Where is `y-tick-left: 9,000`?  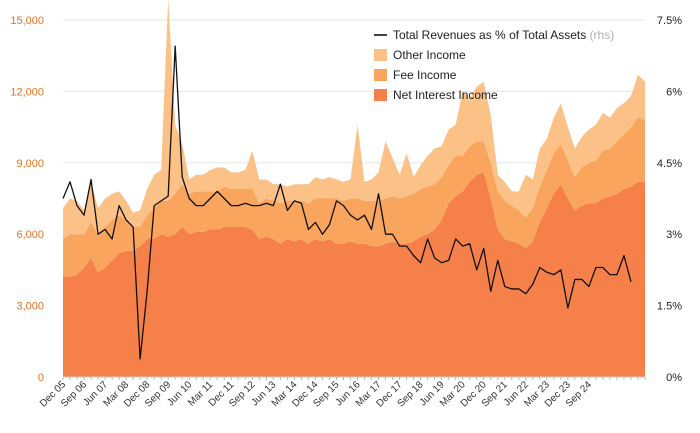
y-tick-left: 9,000 is located at coordinates (30, 164).